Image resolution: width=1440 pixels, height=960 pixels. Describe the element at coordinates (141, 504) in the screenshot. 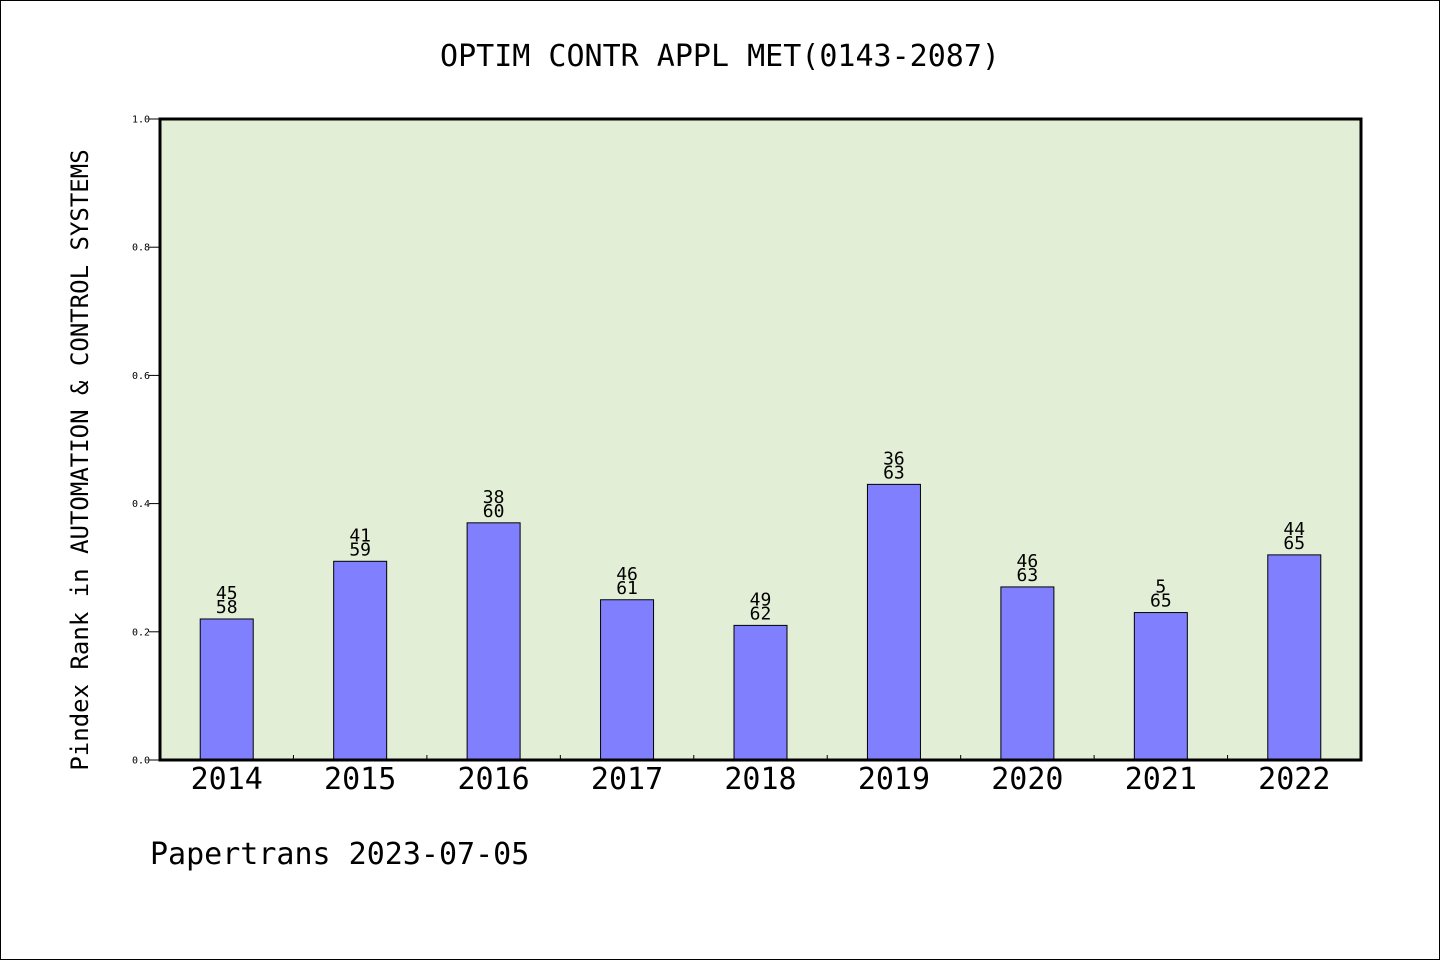

I see `y-tick-label: 0.4` at that location.